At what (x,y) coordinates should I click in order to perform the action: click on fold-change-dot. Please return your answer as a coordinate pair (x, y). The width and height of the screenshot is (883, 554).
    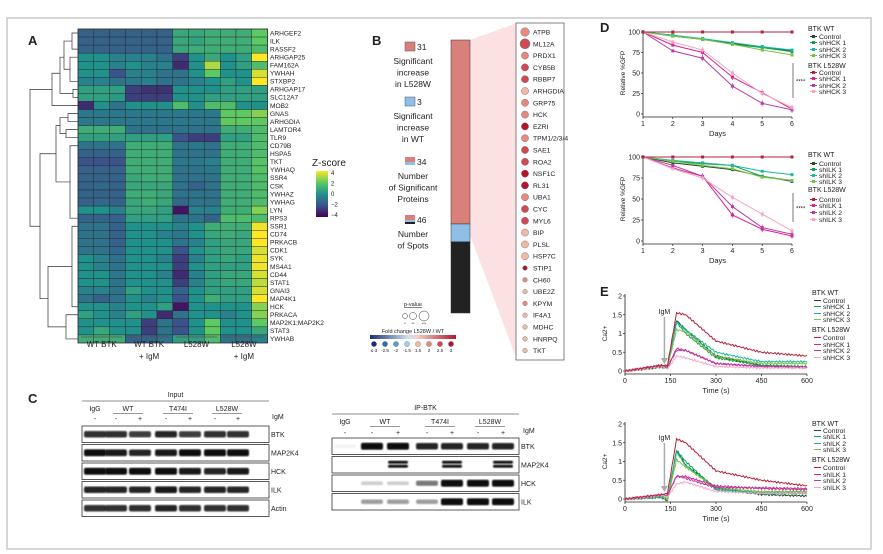
    Looking at the image, I should click on (374, 344).